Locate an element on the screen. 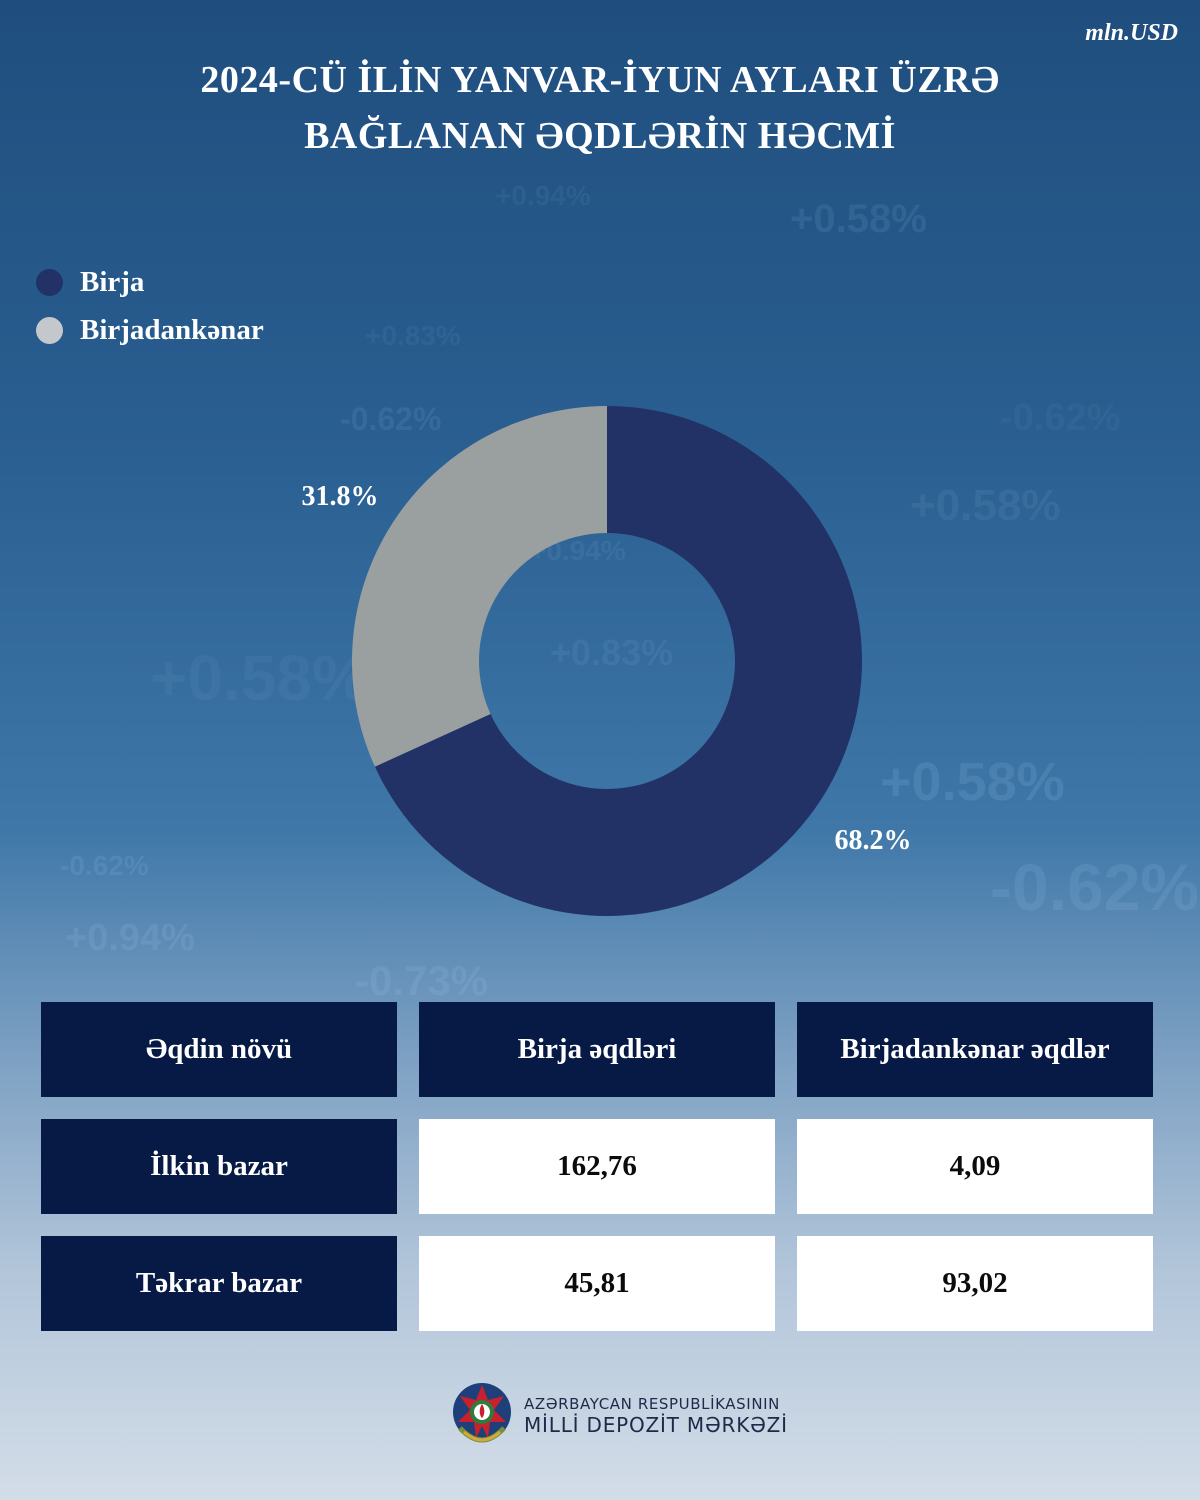 The image size is (1200, 1500). header-exchange-deals: Birja əqdləri is located at coordinates (597, 1049).